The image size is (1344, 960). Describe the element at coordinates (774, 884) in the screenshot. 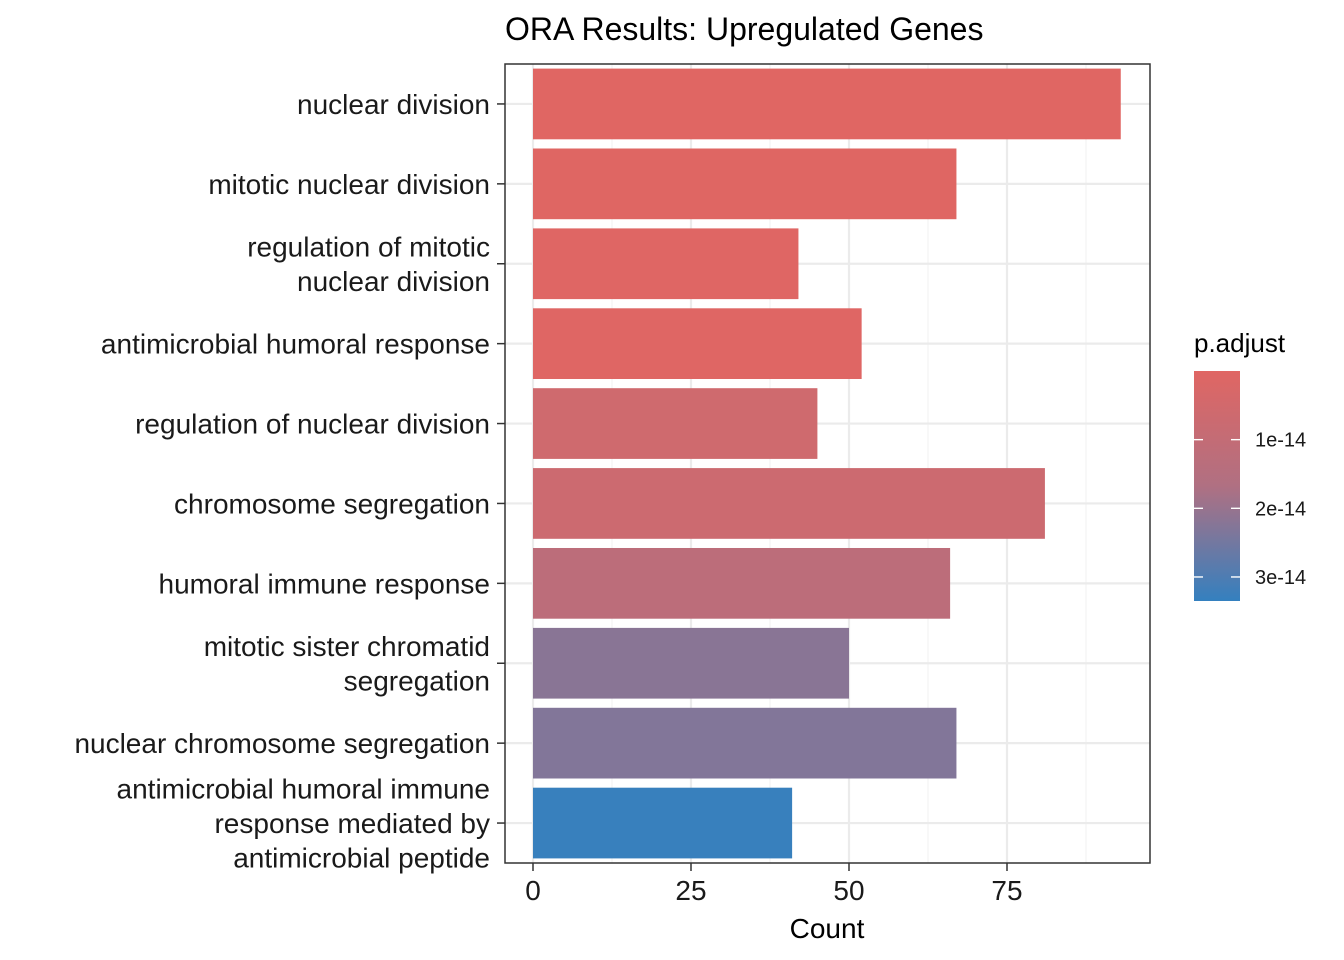

I see `x-axis: 0 25 50 75` at that location.